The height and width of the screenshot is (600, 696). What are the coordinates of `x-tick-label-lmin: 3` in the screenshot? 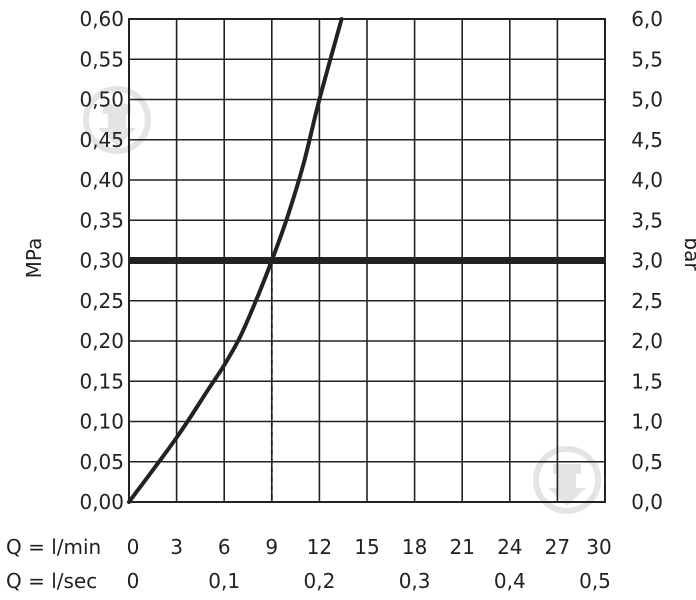 It's located at (176, 547).